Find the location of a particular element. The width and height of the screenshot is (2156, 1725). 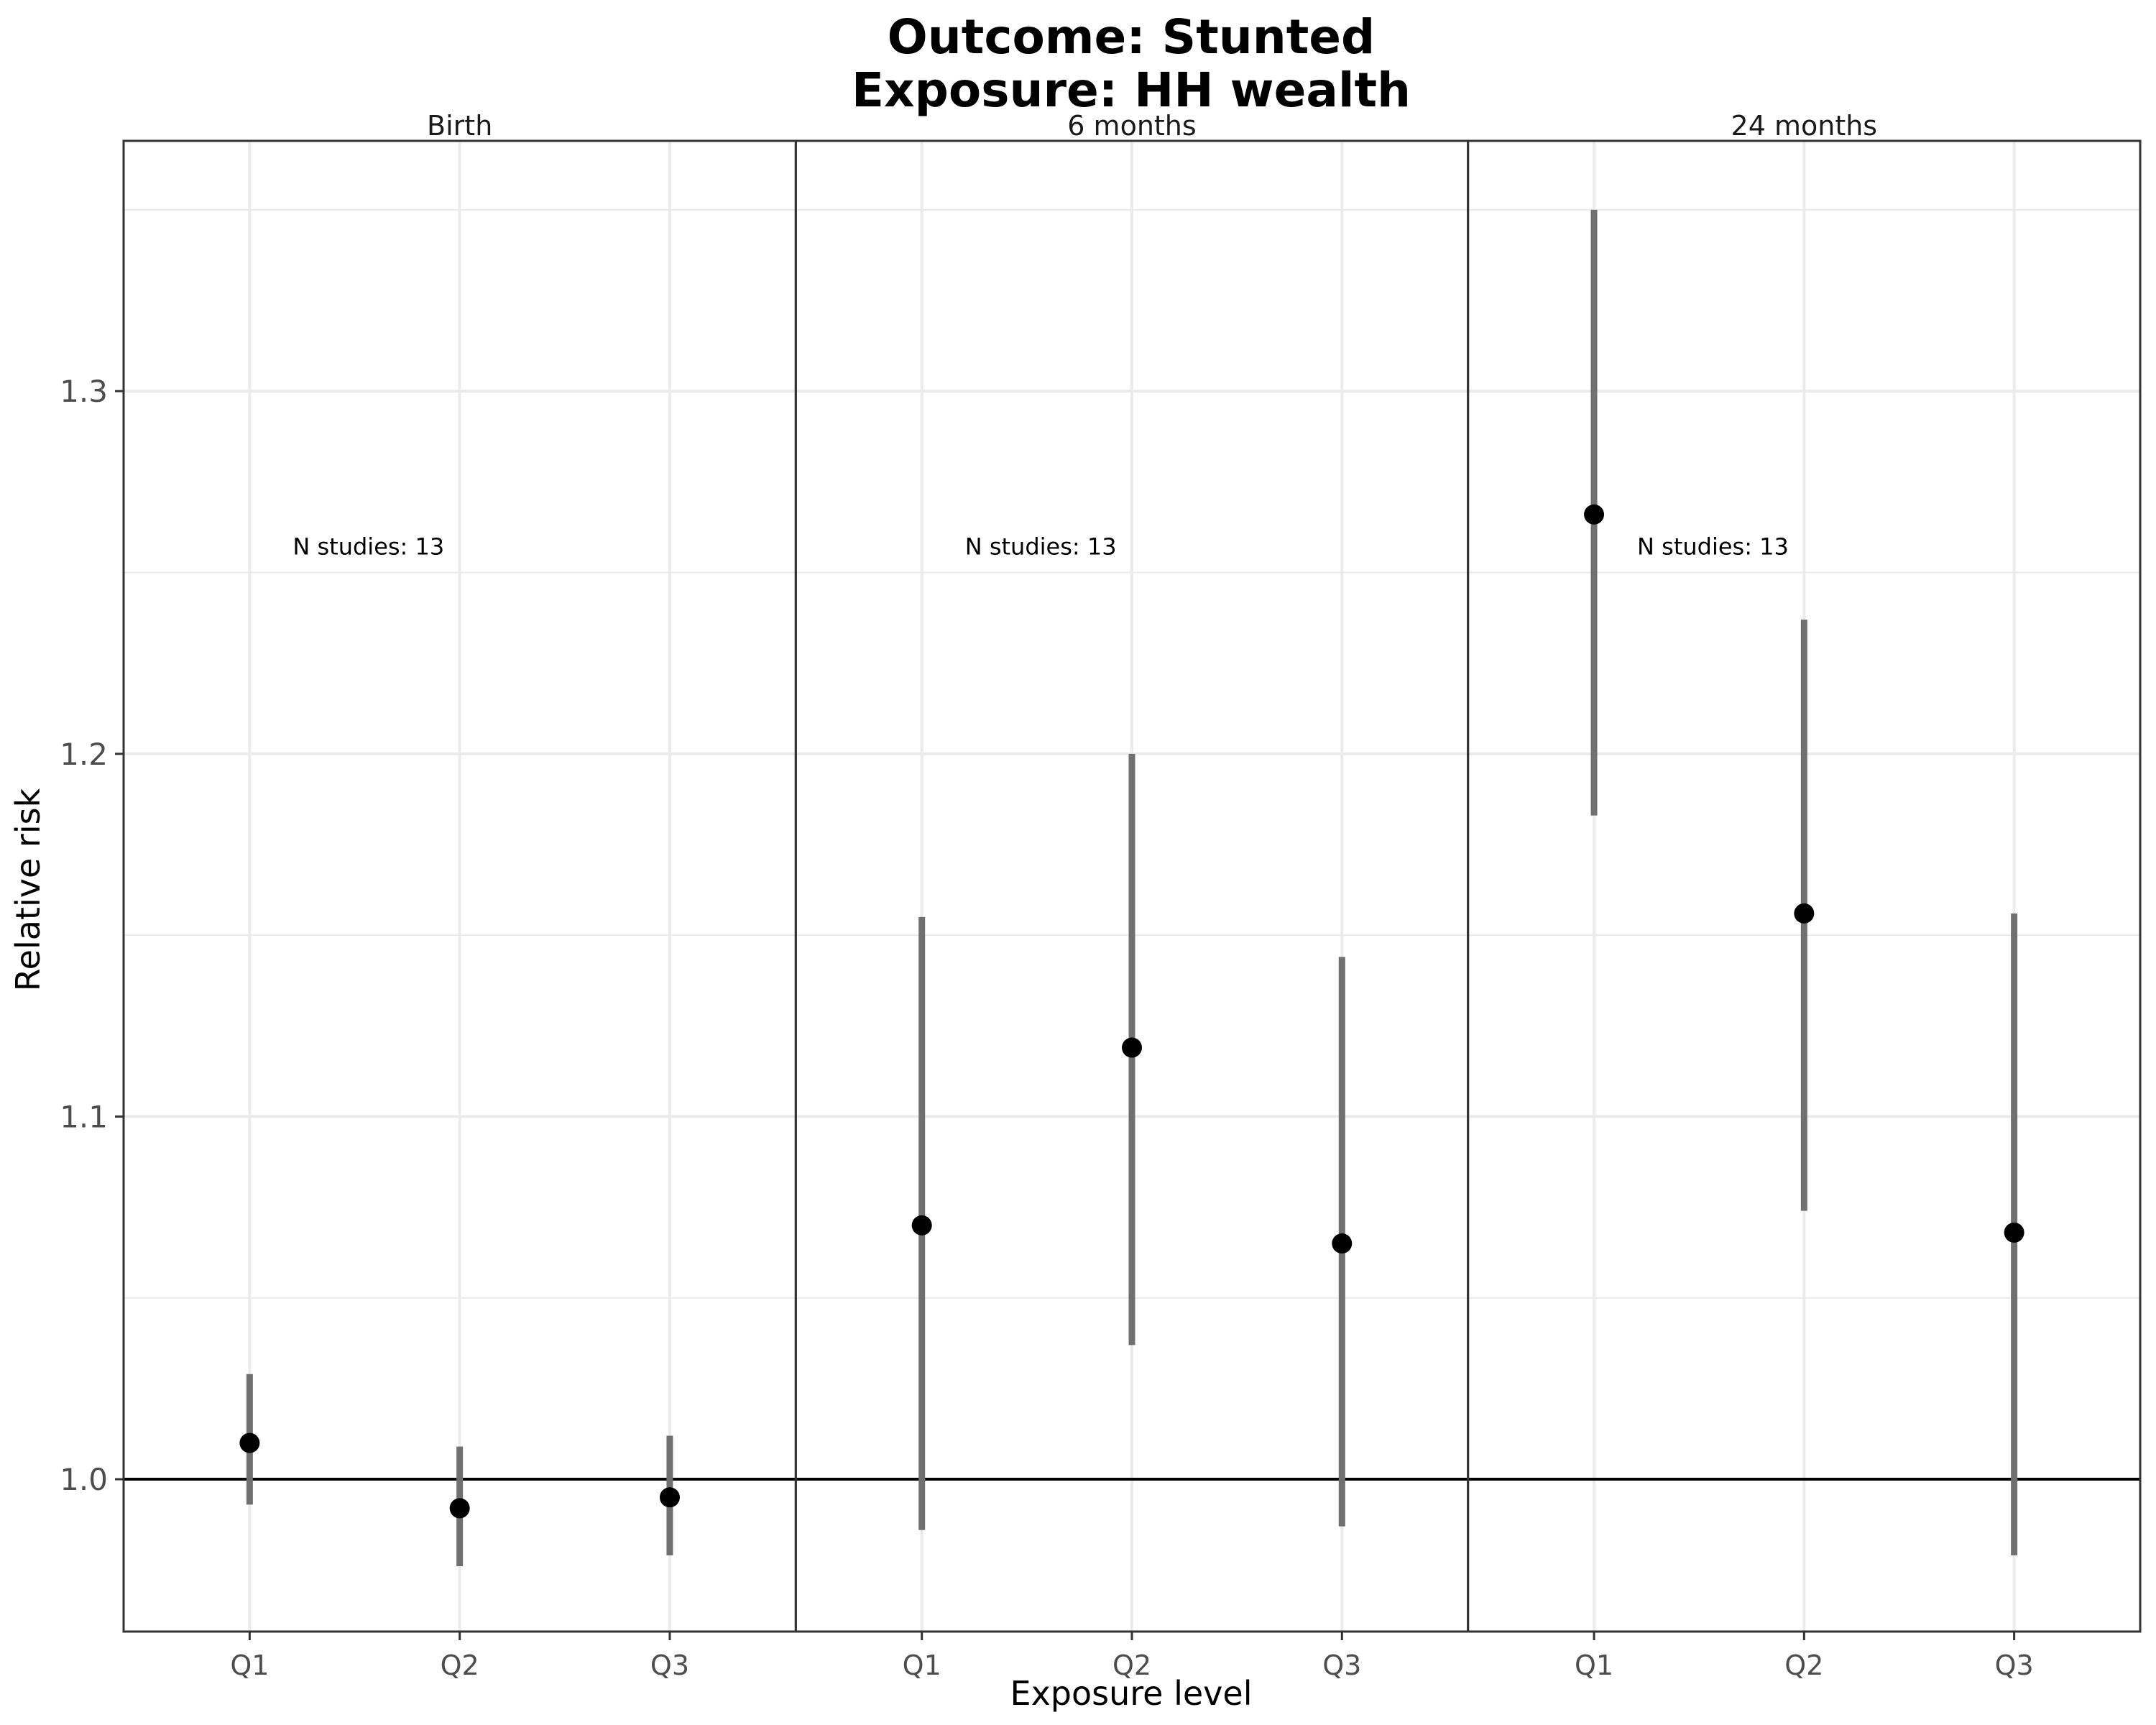

x-axis-title: Exposure level is located at coordinates (1131, 1693).